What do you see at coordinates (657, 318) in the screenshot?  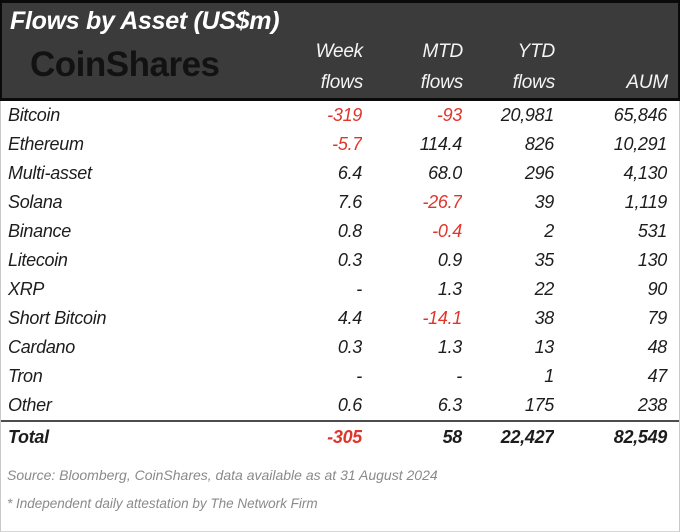 I see `aum-value: 79` at bounding box center [657, 318].